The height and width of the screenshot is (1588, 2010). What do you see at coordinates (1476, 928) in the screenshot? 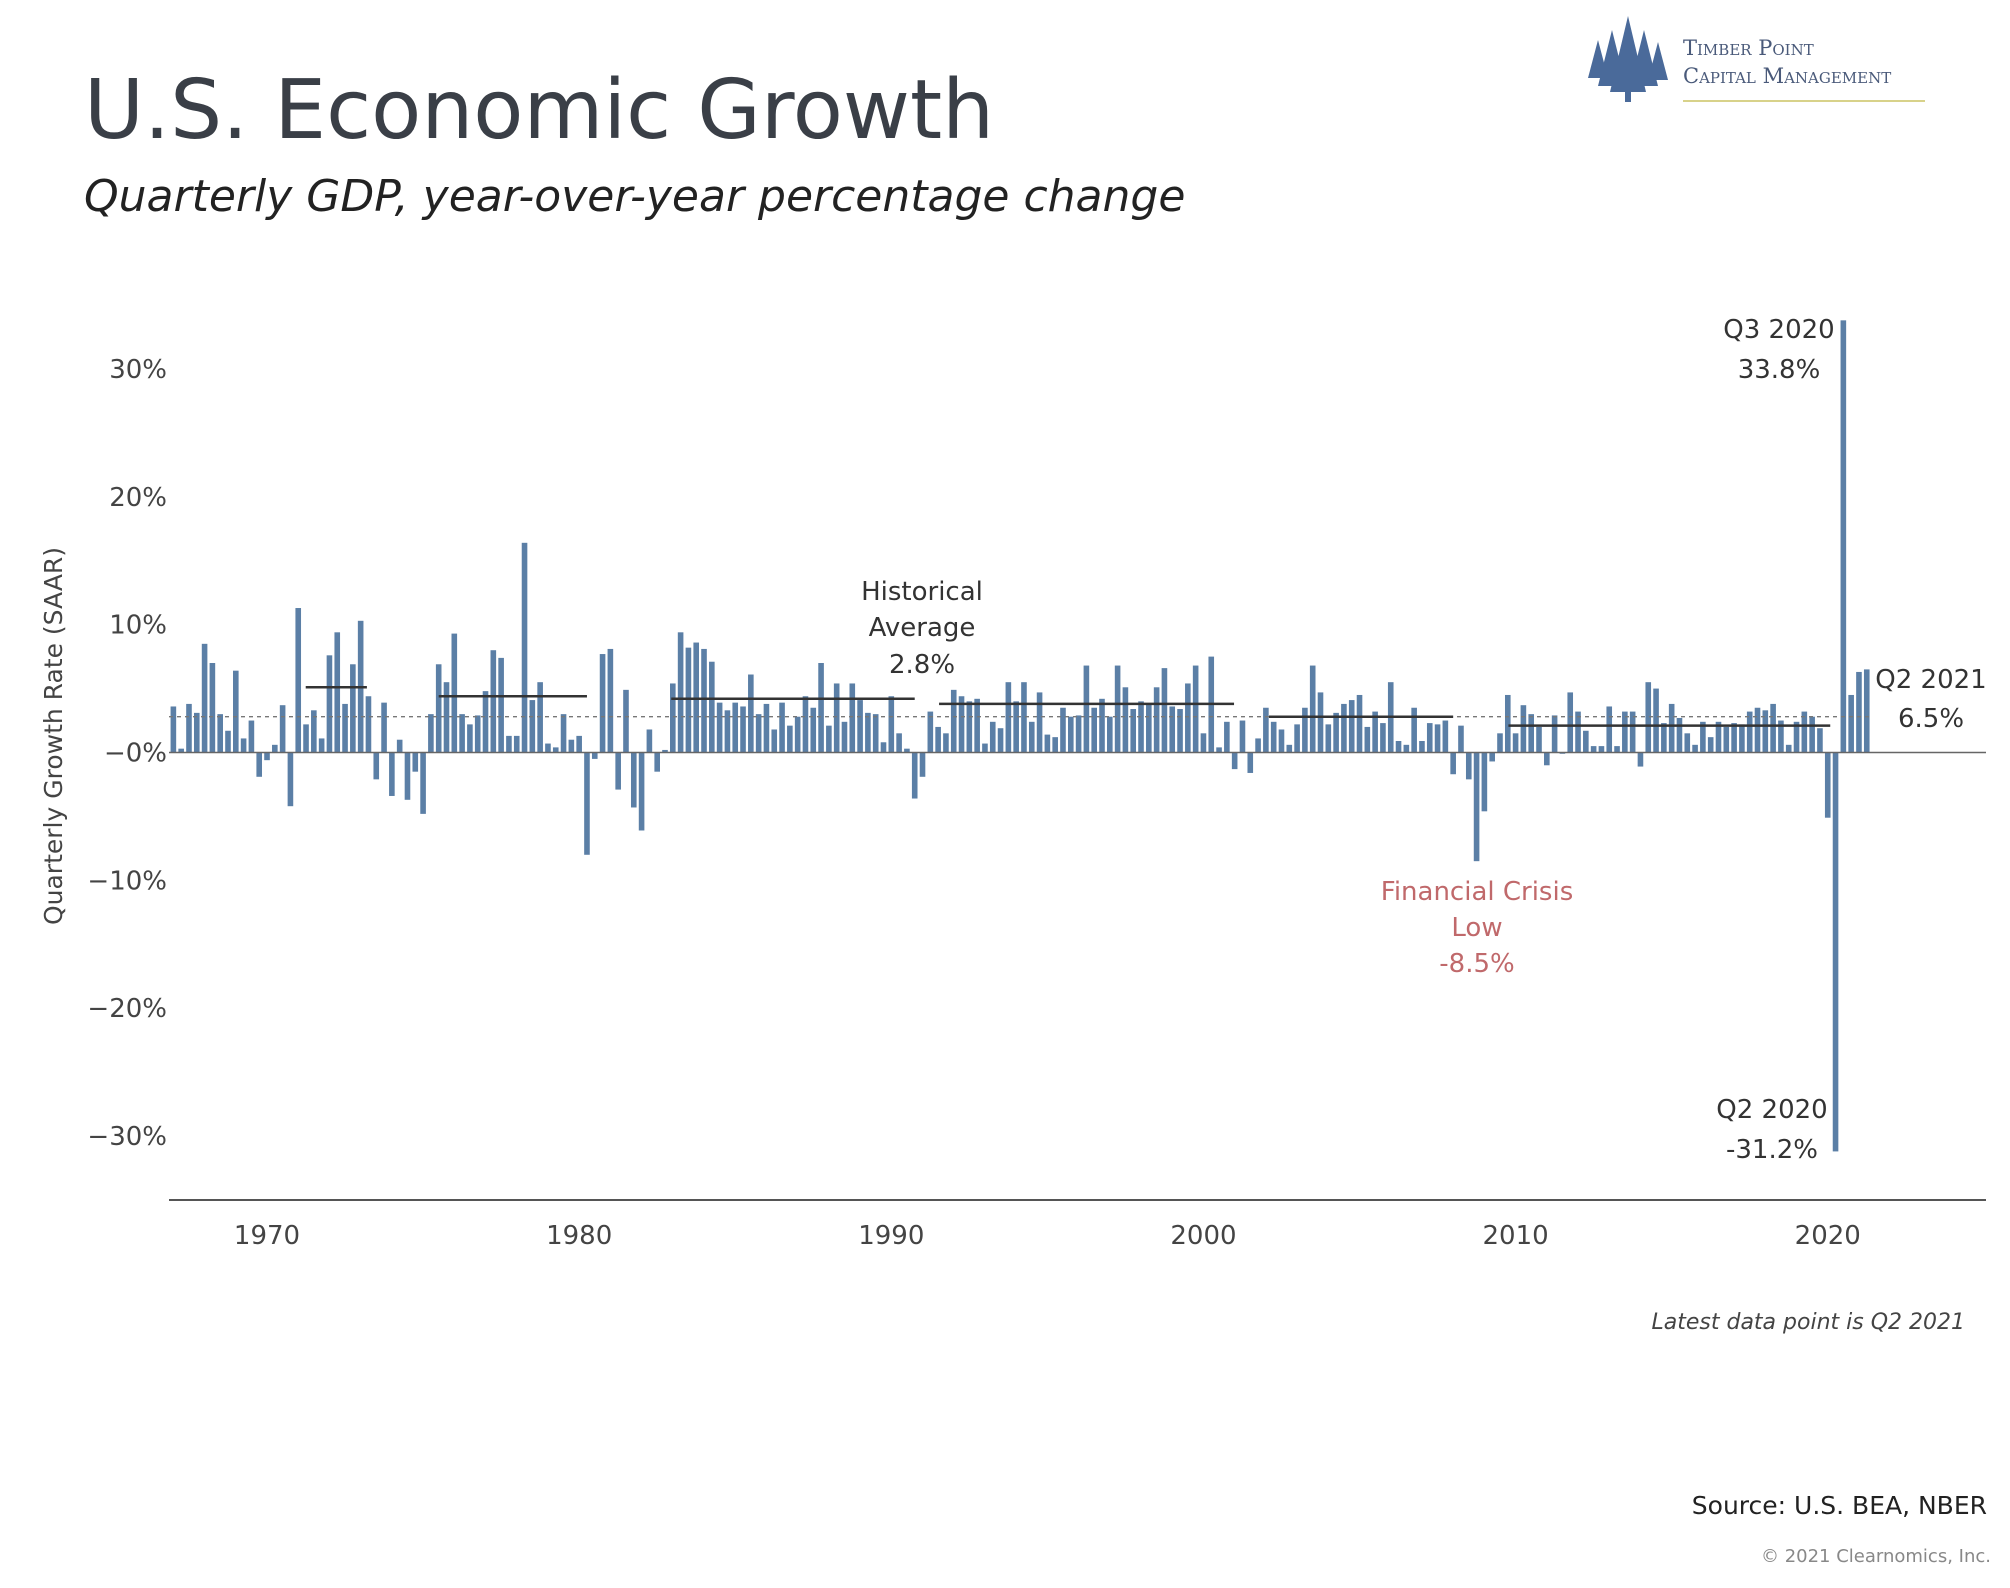
I see `annotation: Low` at bounding box center [1476, 928].